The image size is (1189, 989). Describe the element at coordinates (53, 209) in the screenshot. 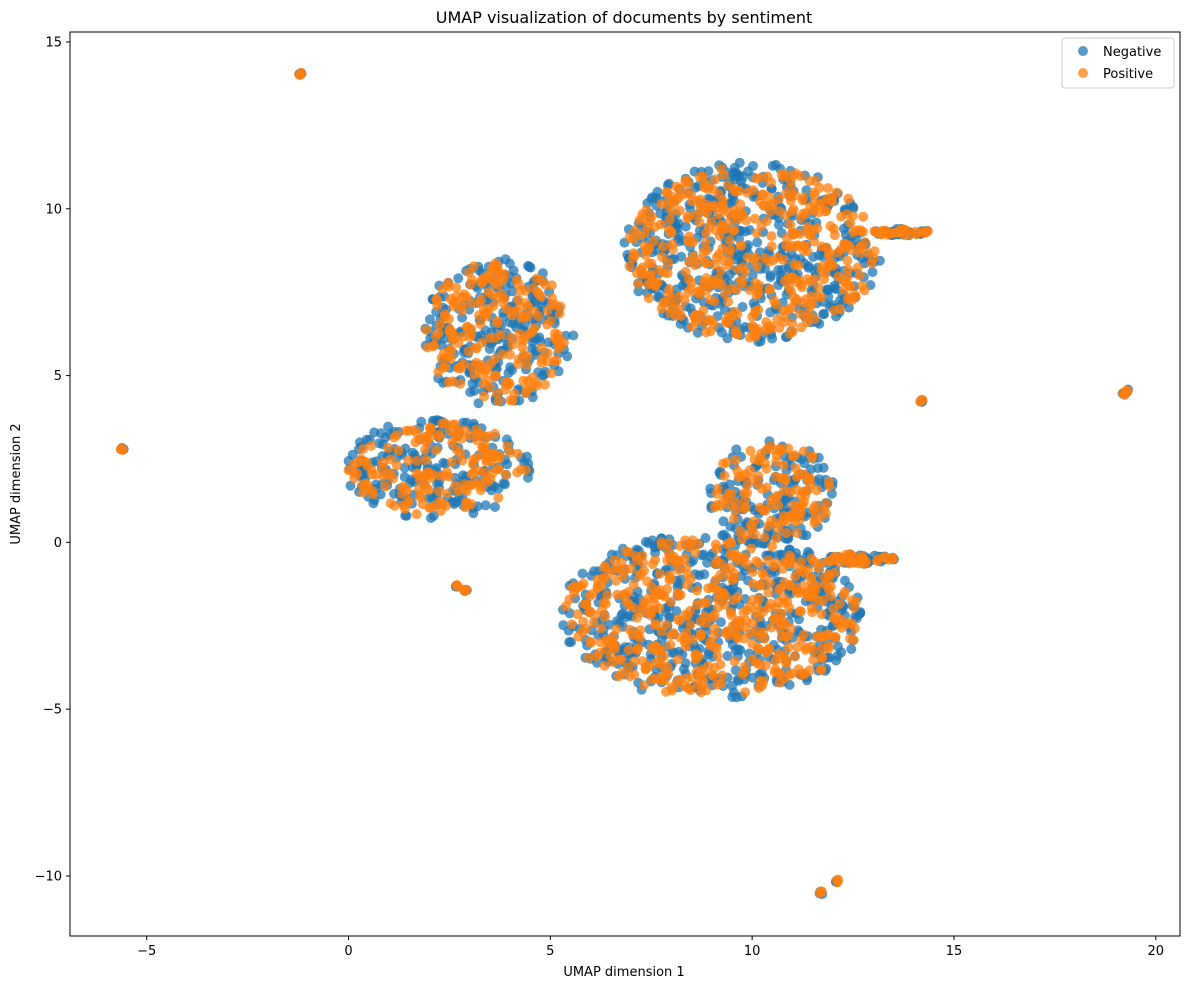

I see `y-tick-label: 10` at that location.